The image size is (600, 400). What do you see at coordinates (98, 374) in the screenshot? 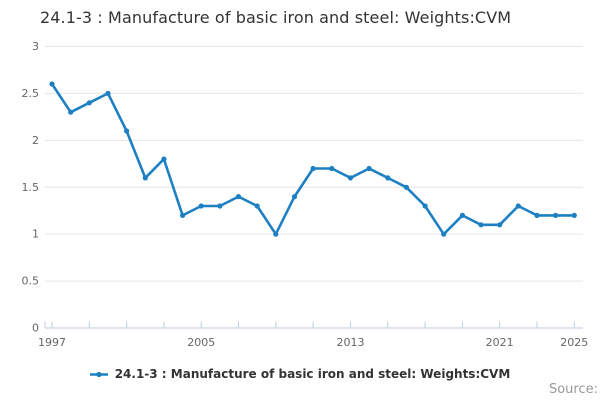
I see `legend-line-marker-icon` at bounding box center [98, 374].